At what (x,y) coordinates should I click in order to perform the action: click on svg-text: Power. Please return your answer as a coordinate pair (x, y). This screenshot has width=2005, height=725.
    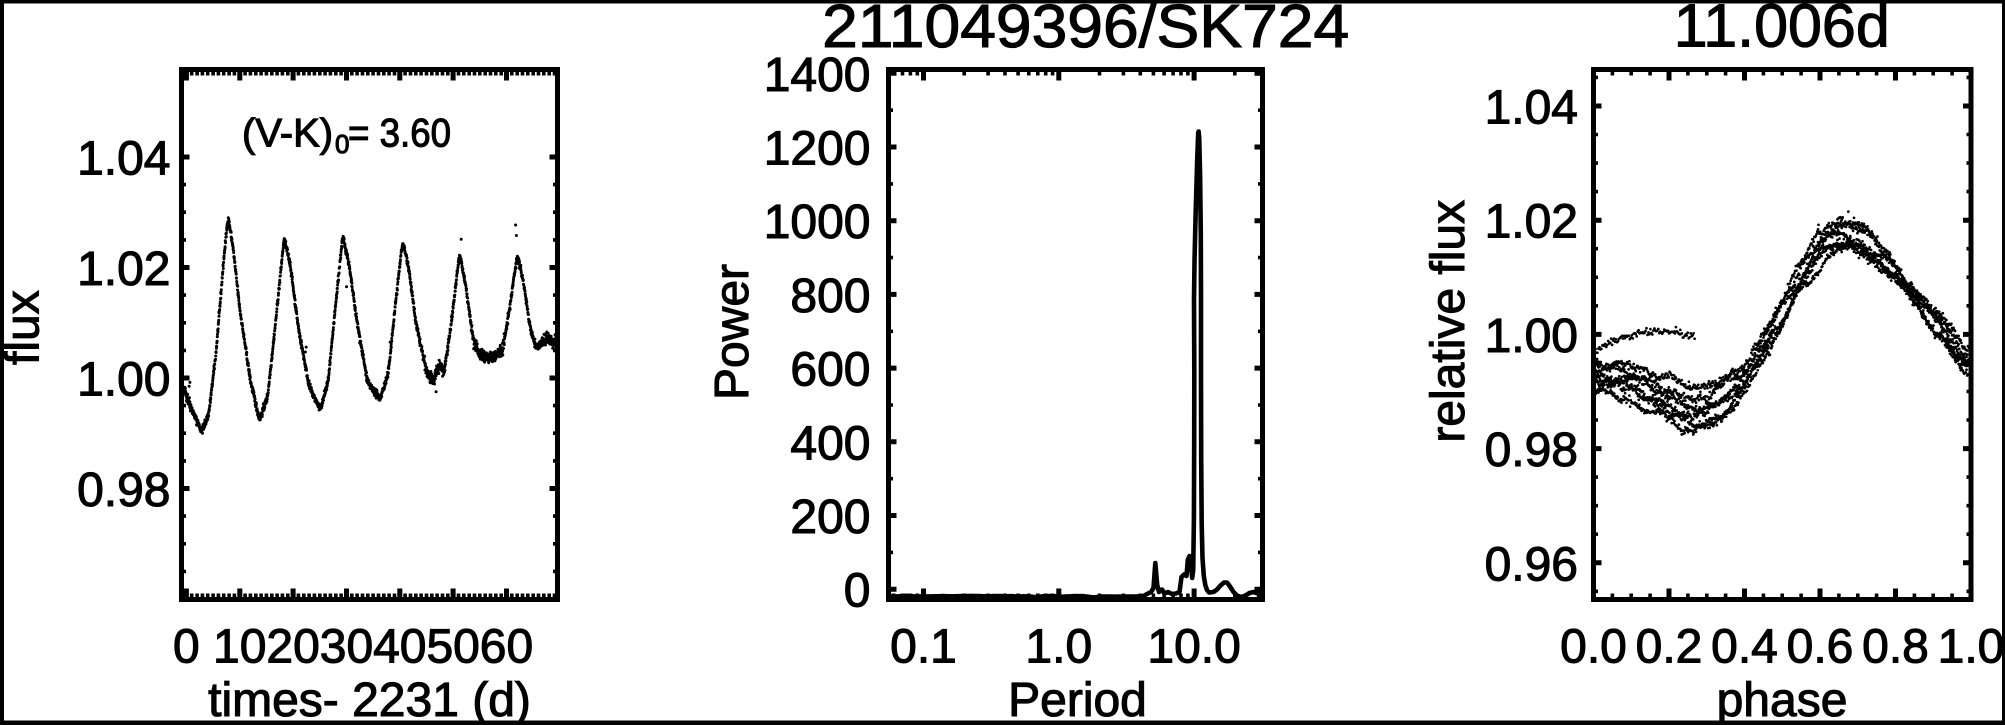
    Looking at the image, I should click on (732, 332).